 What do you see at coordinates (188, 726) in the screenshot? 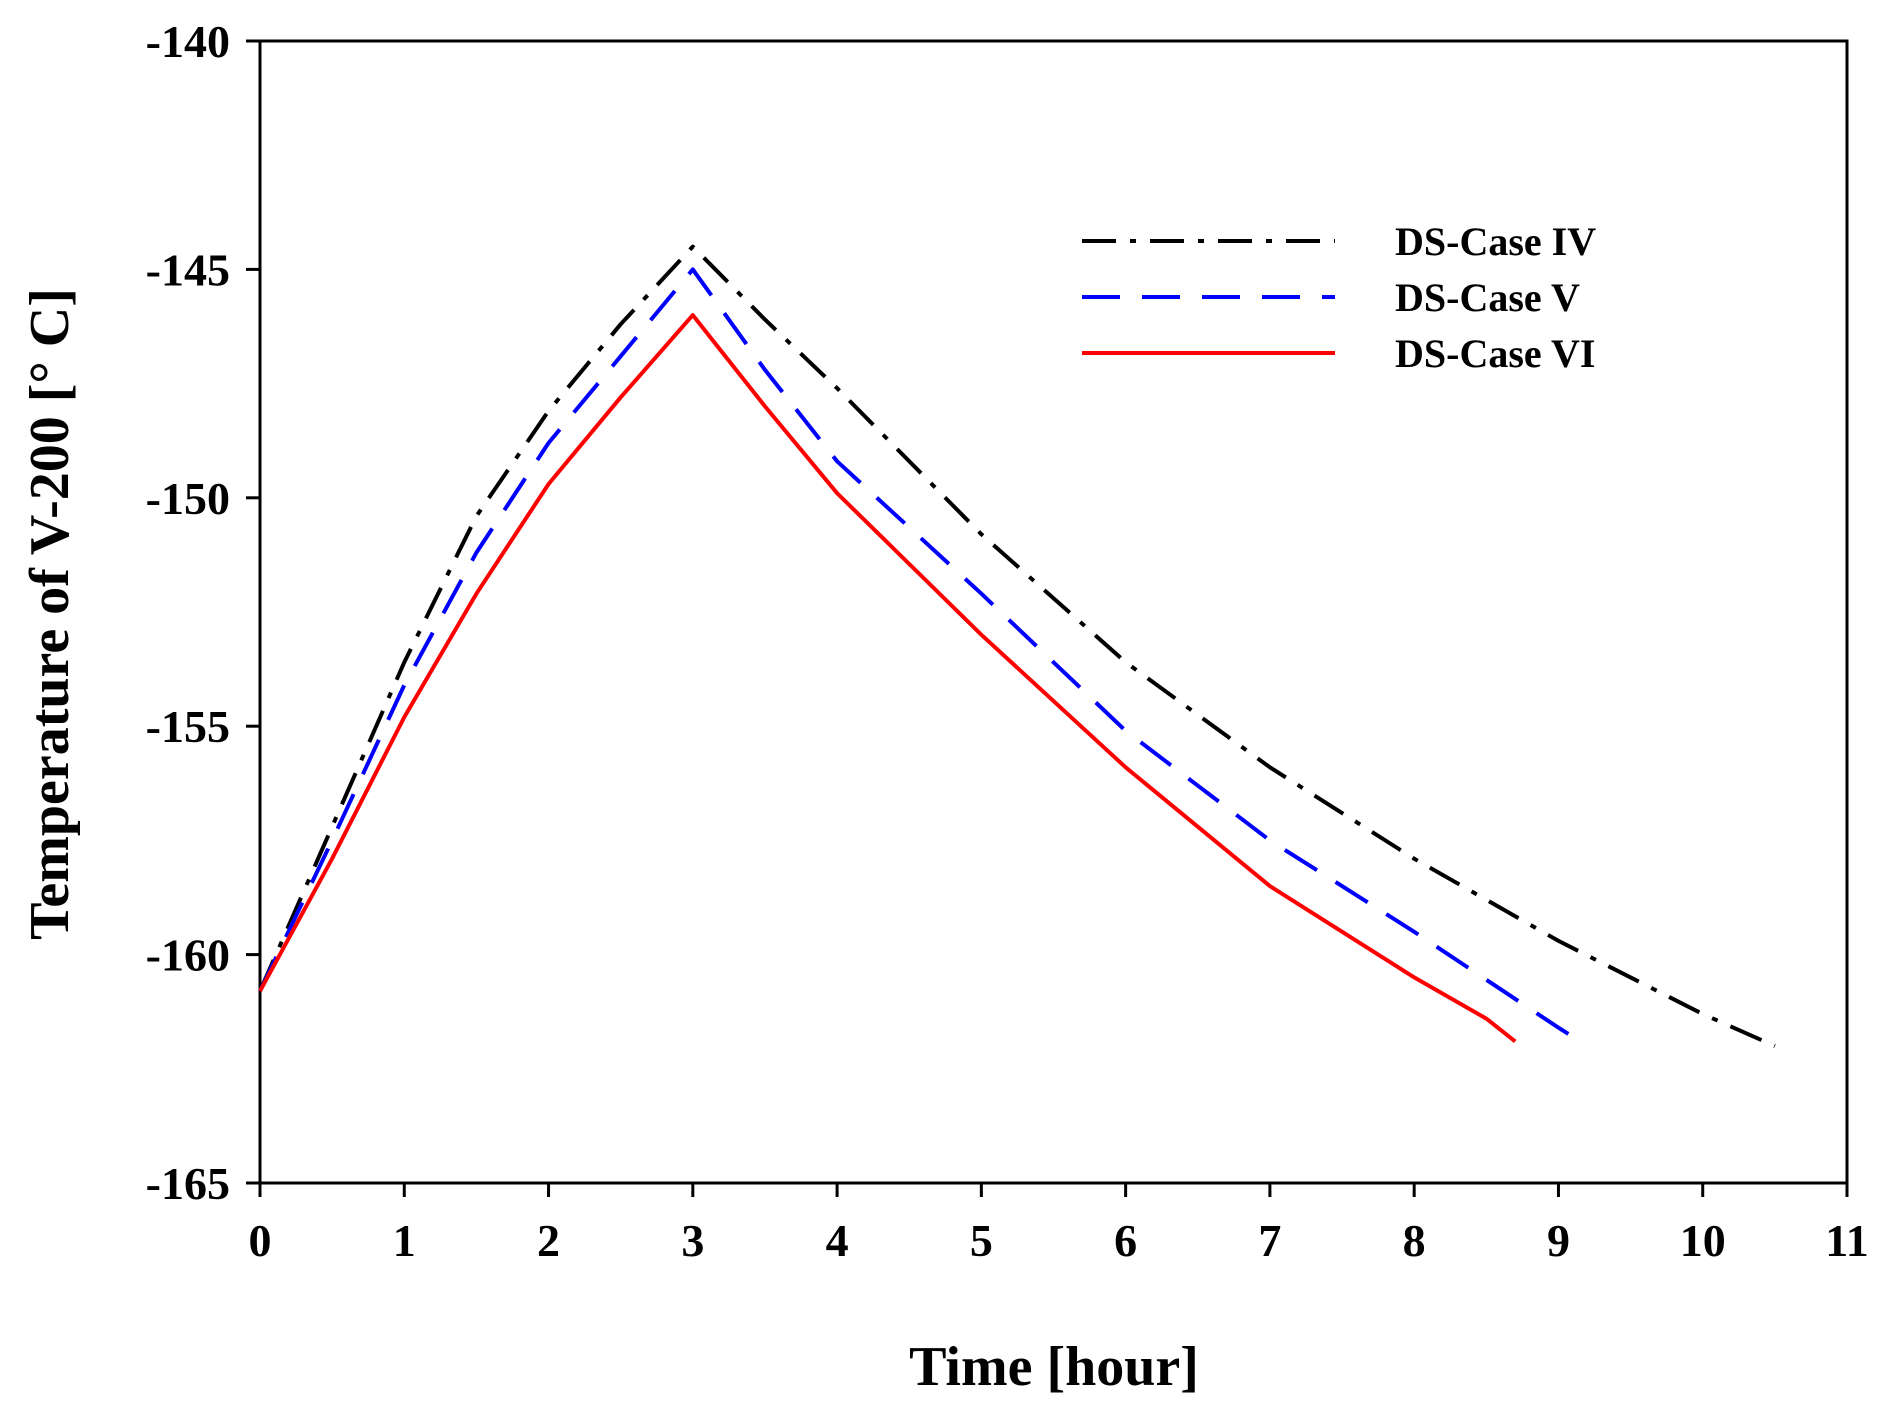
I see `y-tick-label: -155` at bounding box center [188, 726].